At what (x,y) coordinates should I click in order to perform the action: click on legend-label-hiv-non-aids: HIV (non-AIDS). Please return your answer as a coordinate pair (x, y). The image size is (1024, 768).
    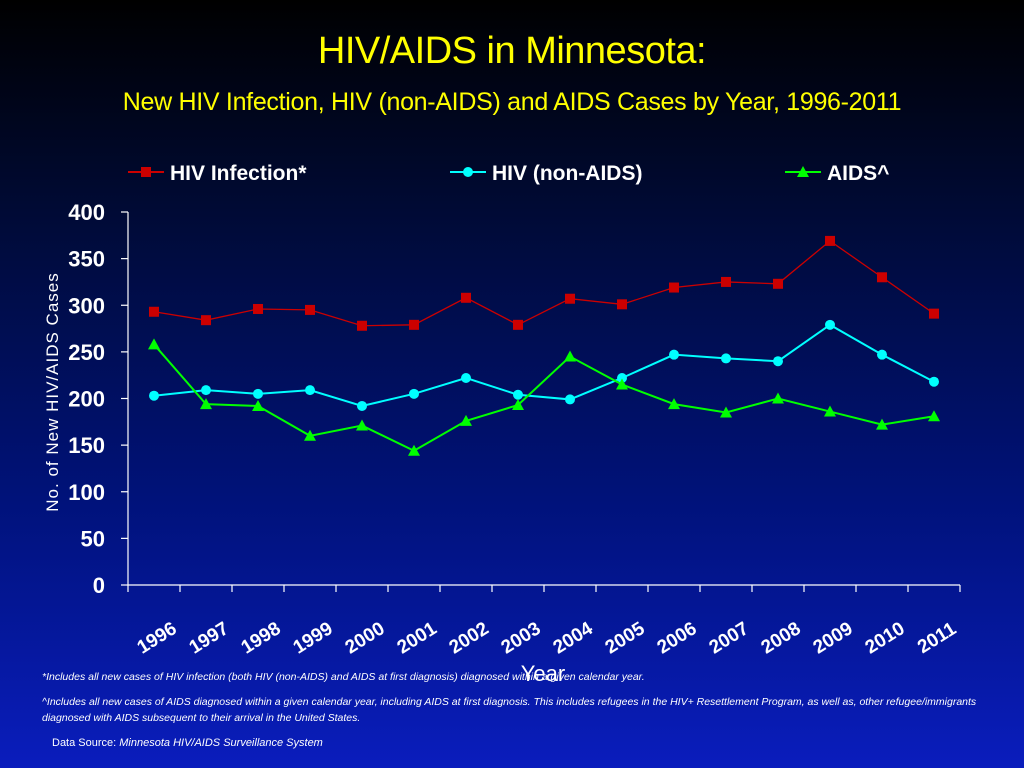
    Looking at the image, I should click on (567, 173).